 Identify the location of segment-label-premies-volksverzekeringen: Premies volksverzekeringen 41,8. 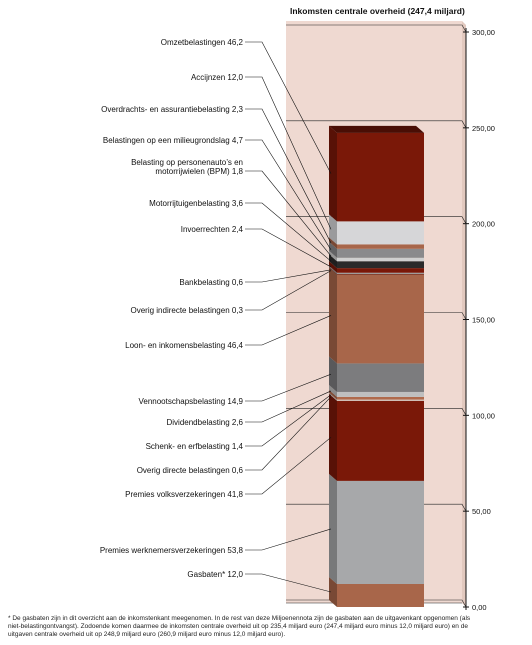
(184, 494).